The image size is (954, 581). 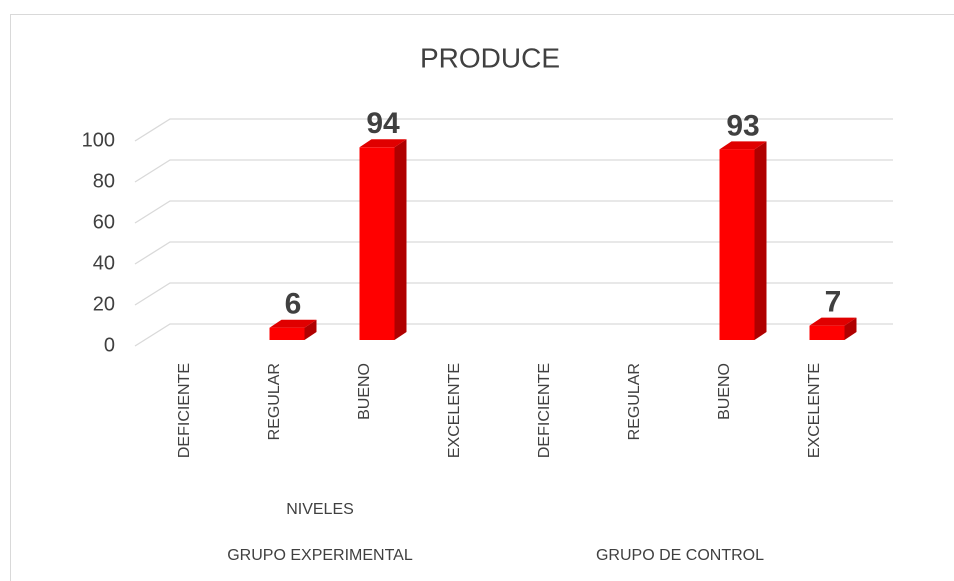 What do you see at coordinates (104, 181) in the screenshot?
I see `y-tick-label: 80` at bounding box center [104, 181].